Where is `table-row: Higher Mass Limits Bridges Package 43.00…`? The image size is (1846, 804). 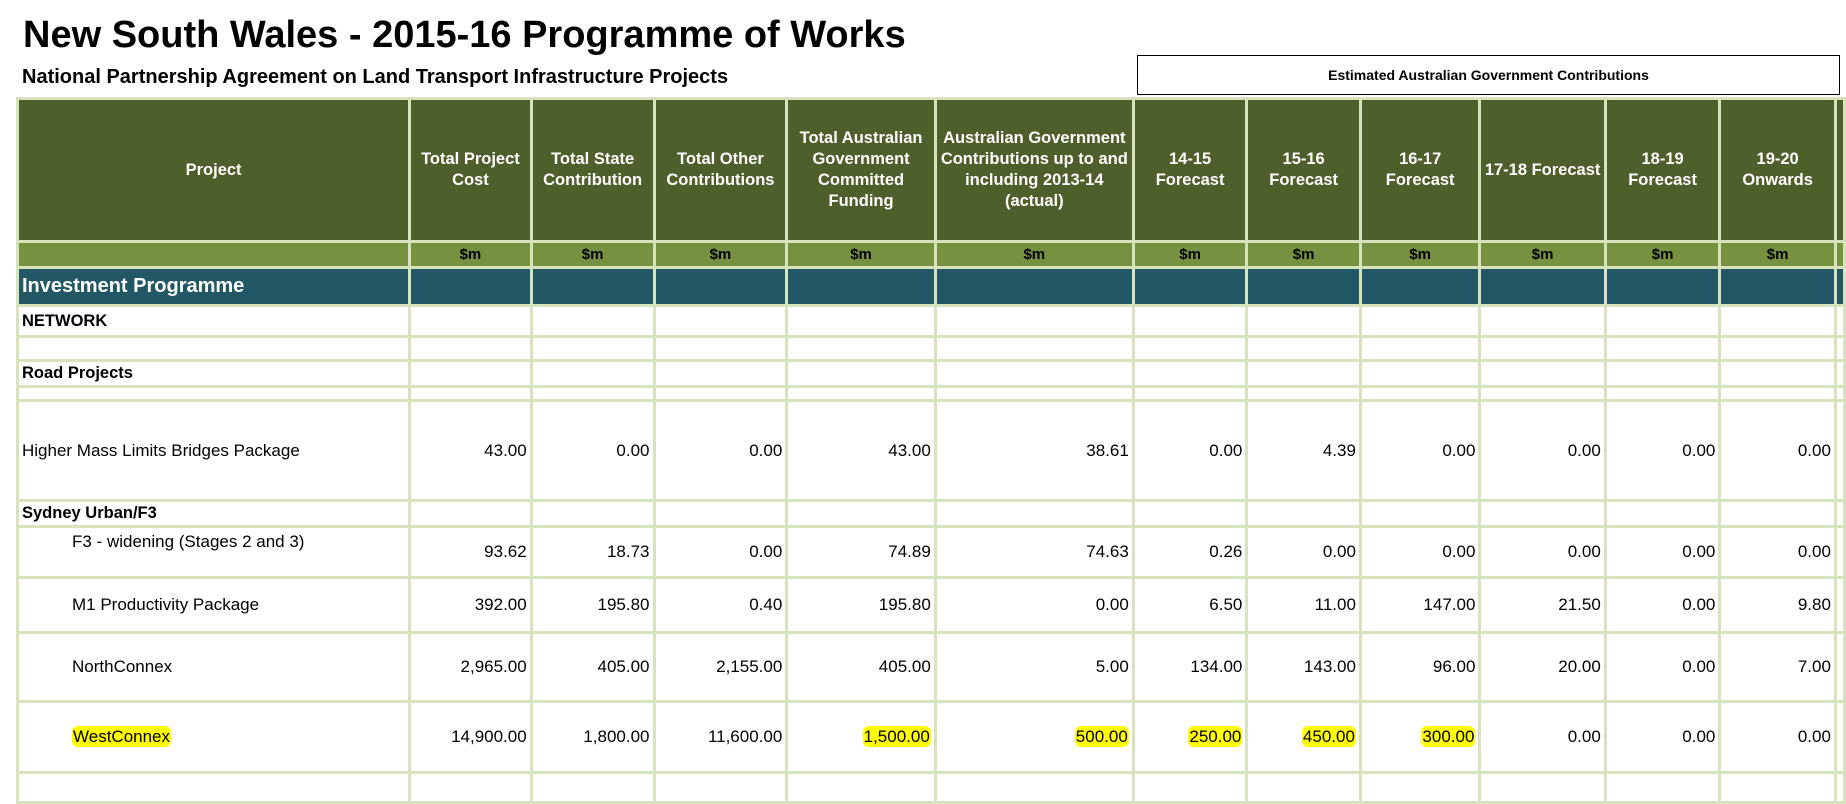 table-row: Higher Mass Limits Bridges Package 43.00… is located at coordinates (930, 450).